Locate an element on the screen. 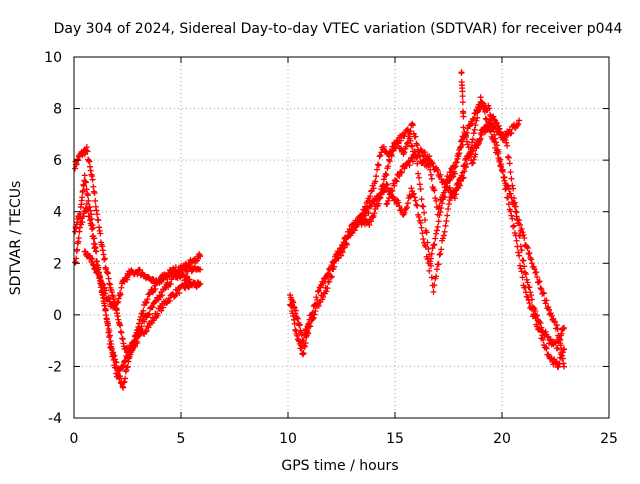  x-tick-label: 10 is located at coordinates (288, 439).